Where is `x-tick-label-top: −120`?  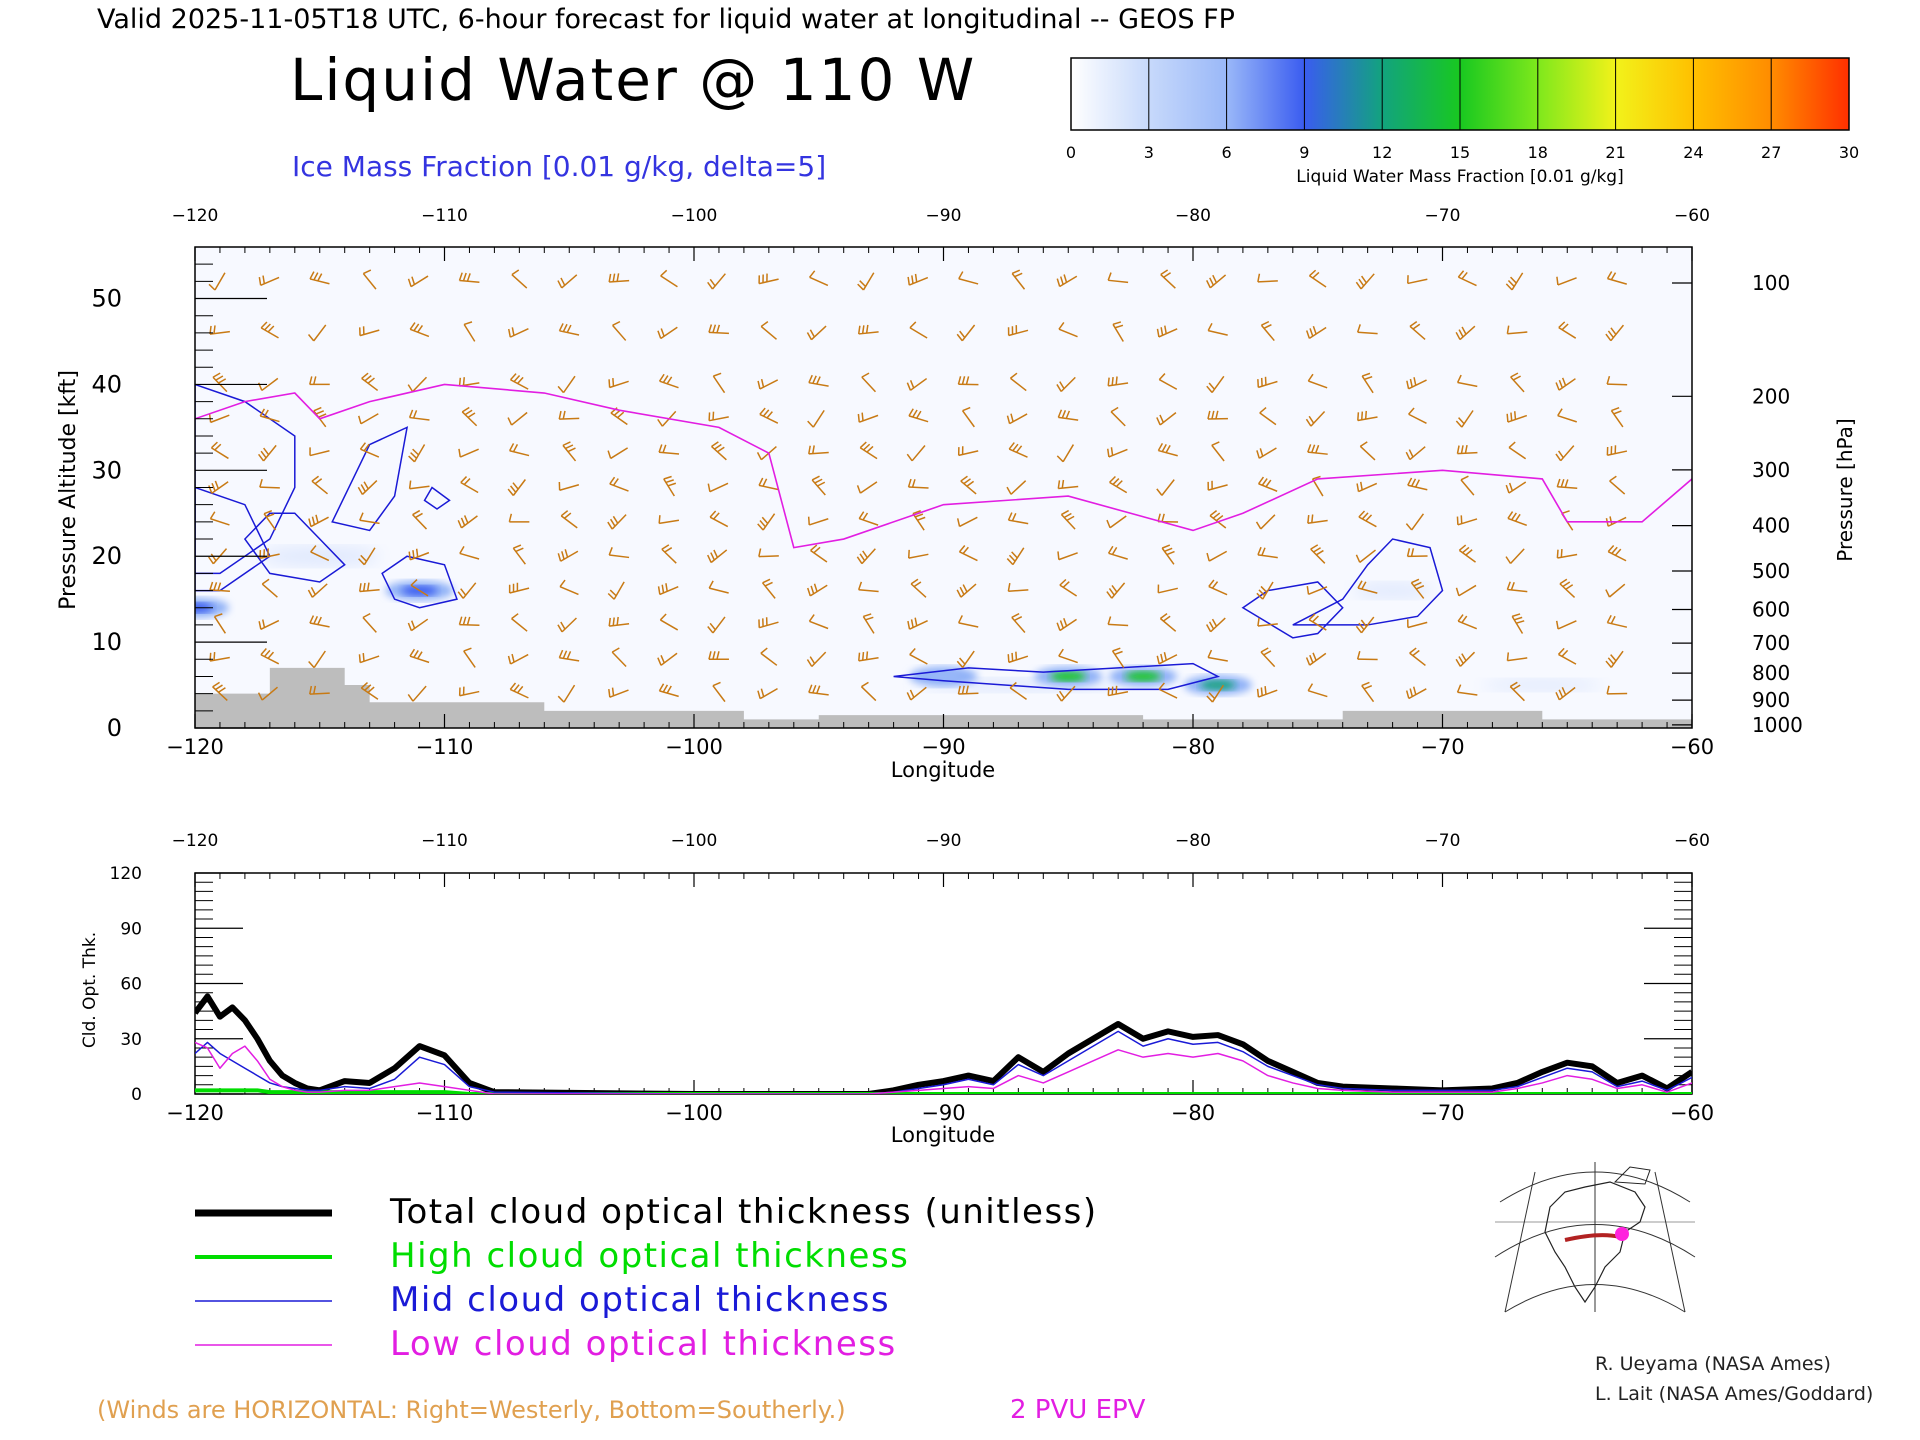 x-tick-label-top: −120 is located at coordinates (195, 216).